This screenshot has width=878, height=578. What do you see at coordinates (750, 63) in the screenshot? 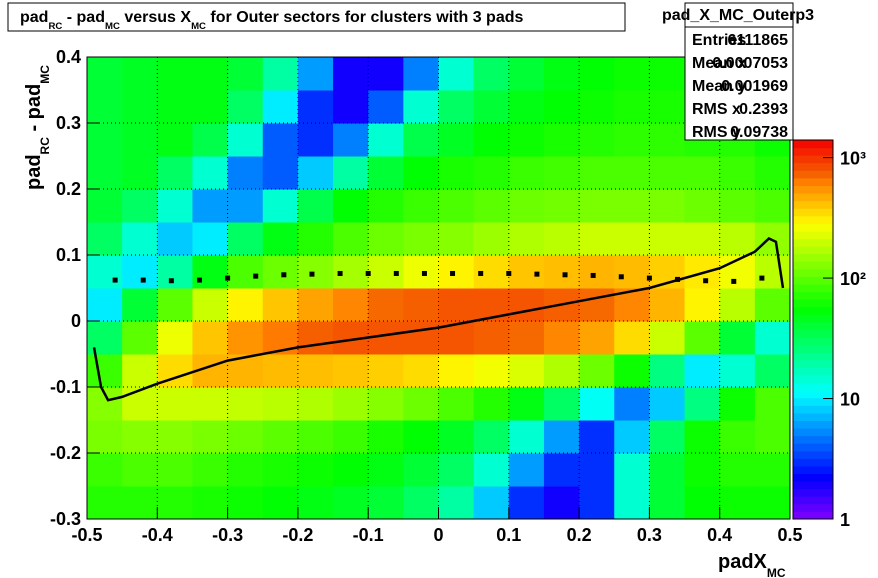
I see `stats-value: 0.0007053` at bounding box center [750, 63].